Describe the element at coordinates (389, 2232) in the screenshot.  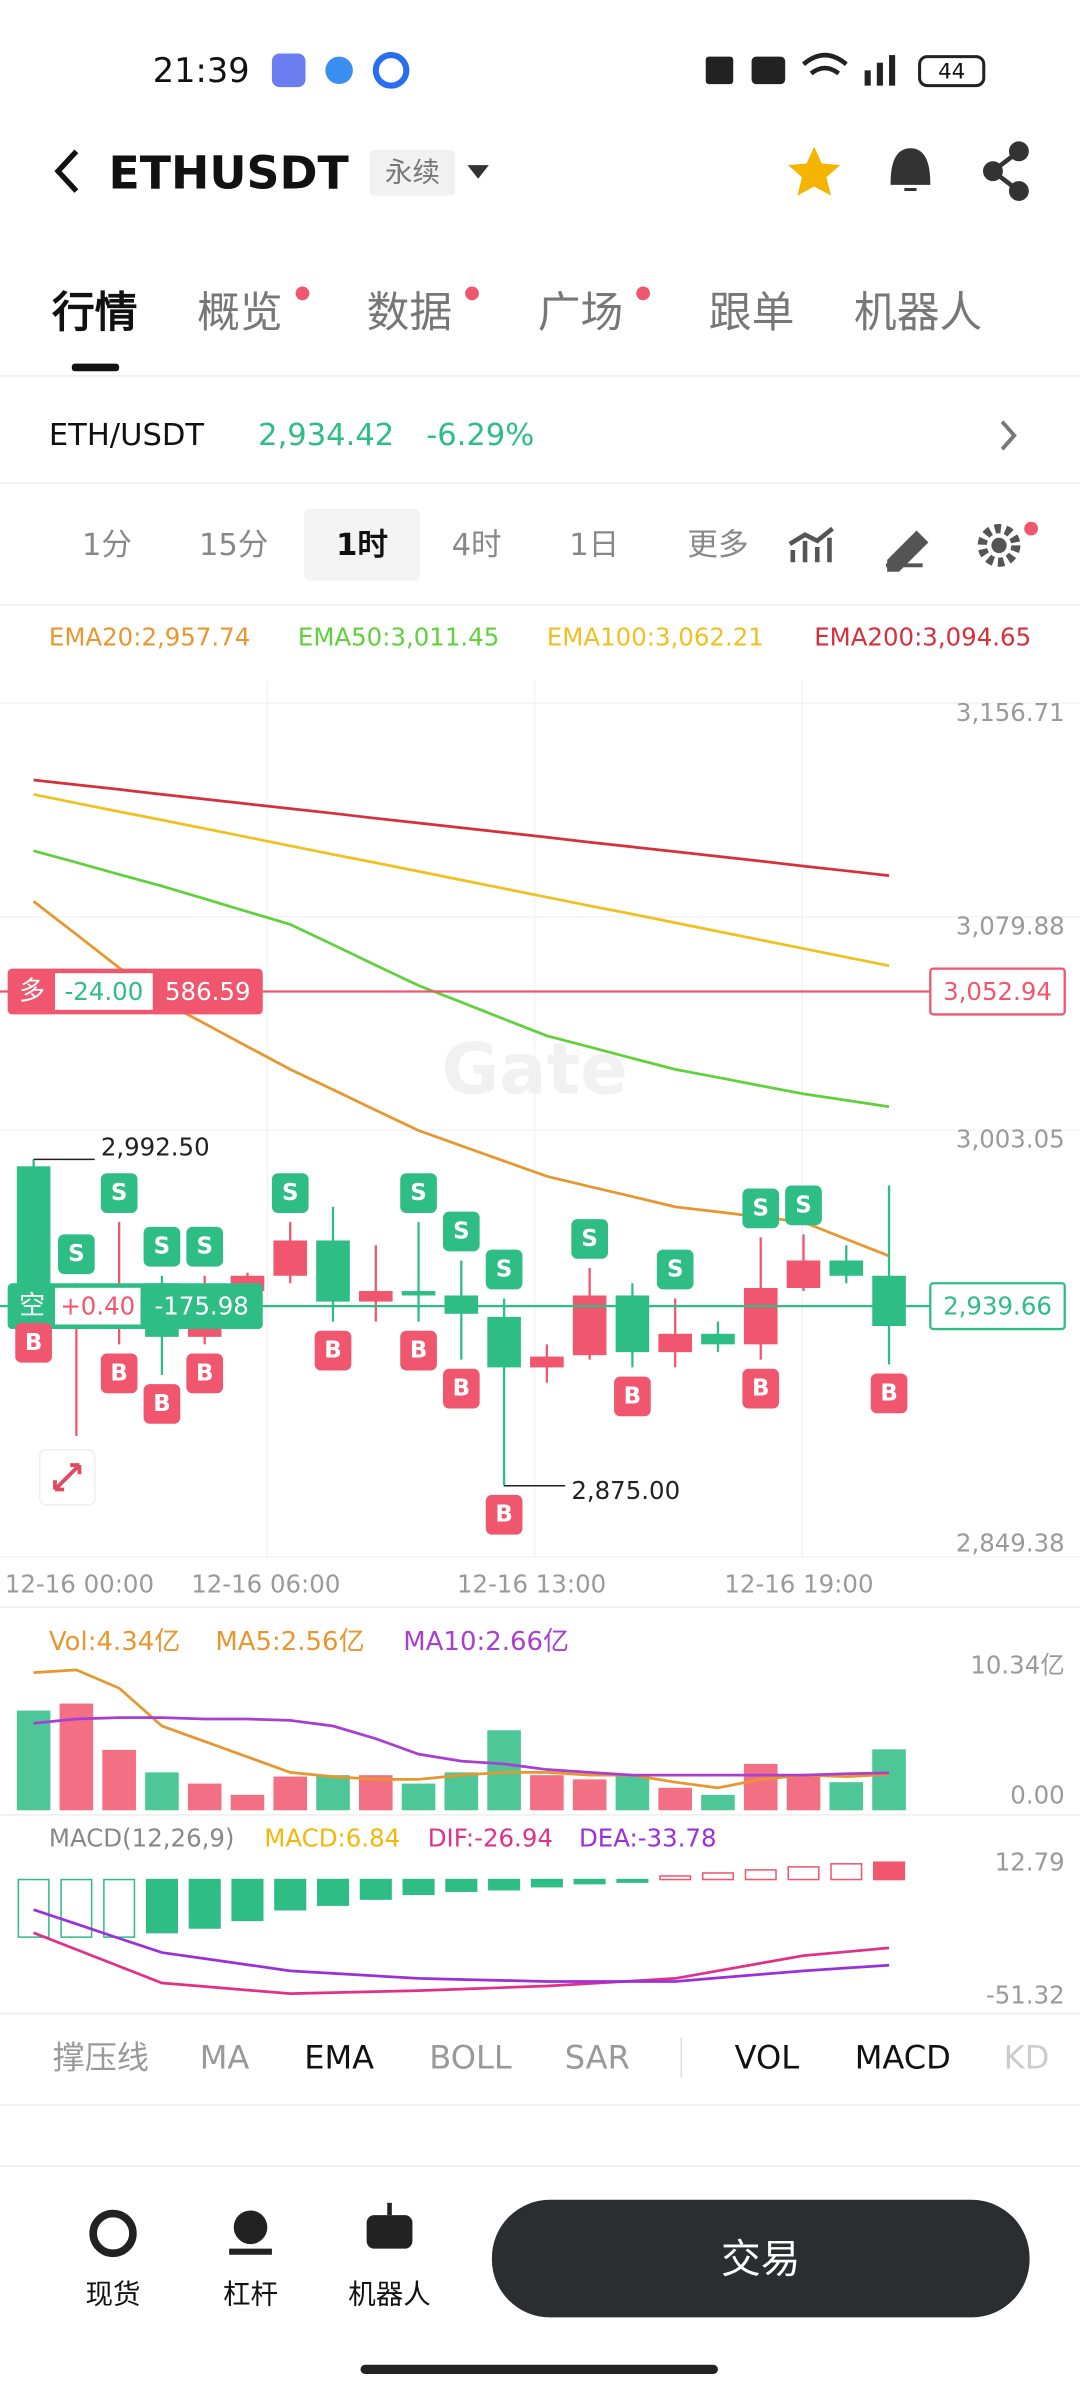
I see `bot-icon` at that location.